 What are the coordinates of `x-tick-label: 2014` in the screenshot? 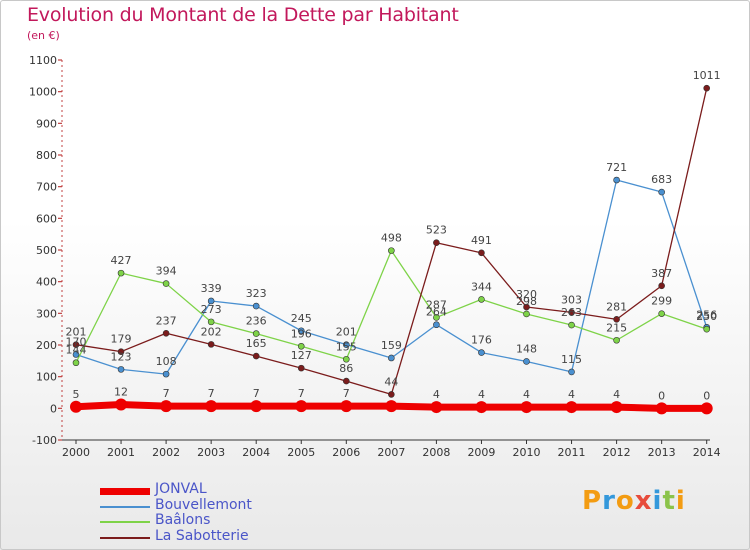 It's located at (707, 452).